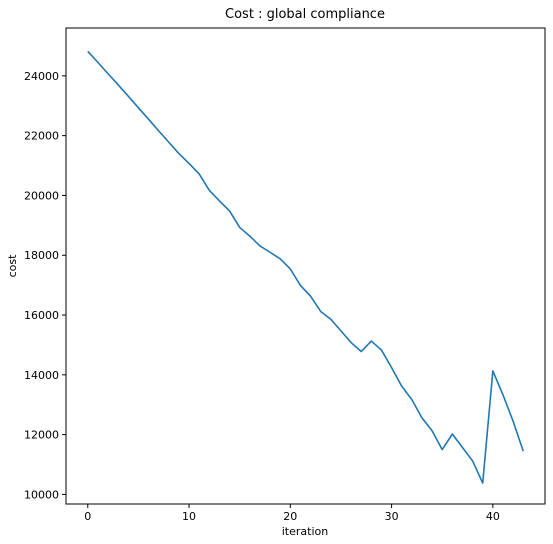 This screenshot has height=544, width=553. Describe the element at coordinates (41, 375) in the screenshot. I see `y-tick-label: 14000` at that location.